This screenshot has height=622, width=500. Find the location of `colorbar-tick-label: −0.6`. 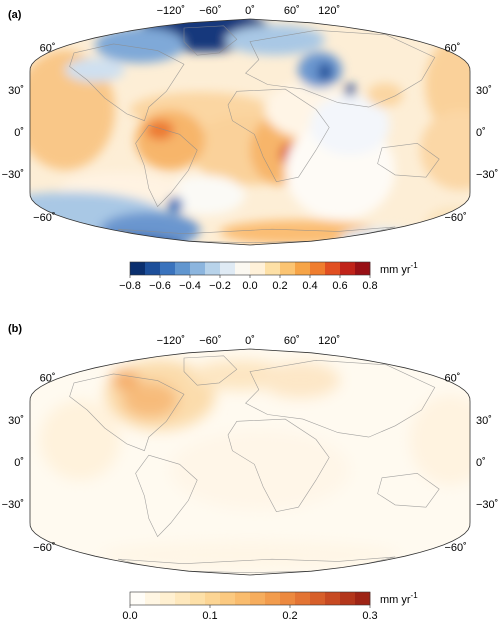

colorbar-tick-label: −0.6 is located at coordinates (160, 286).